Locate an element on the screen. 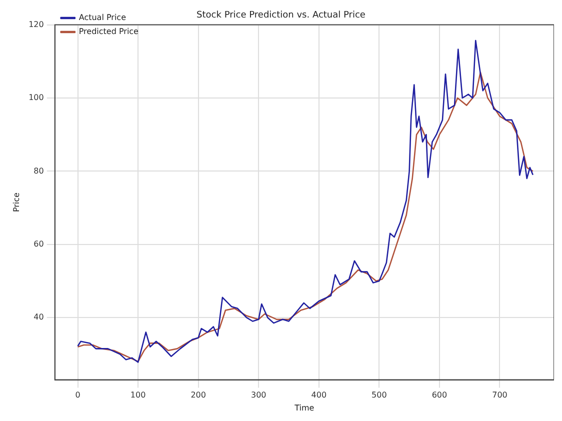  x-tick-label: 0 is located at coordinates (77, 395).